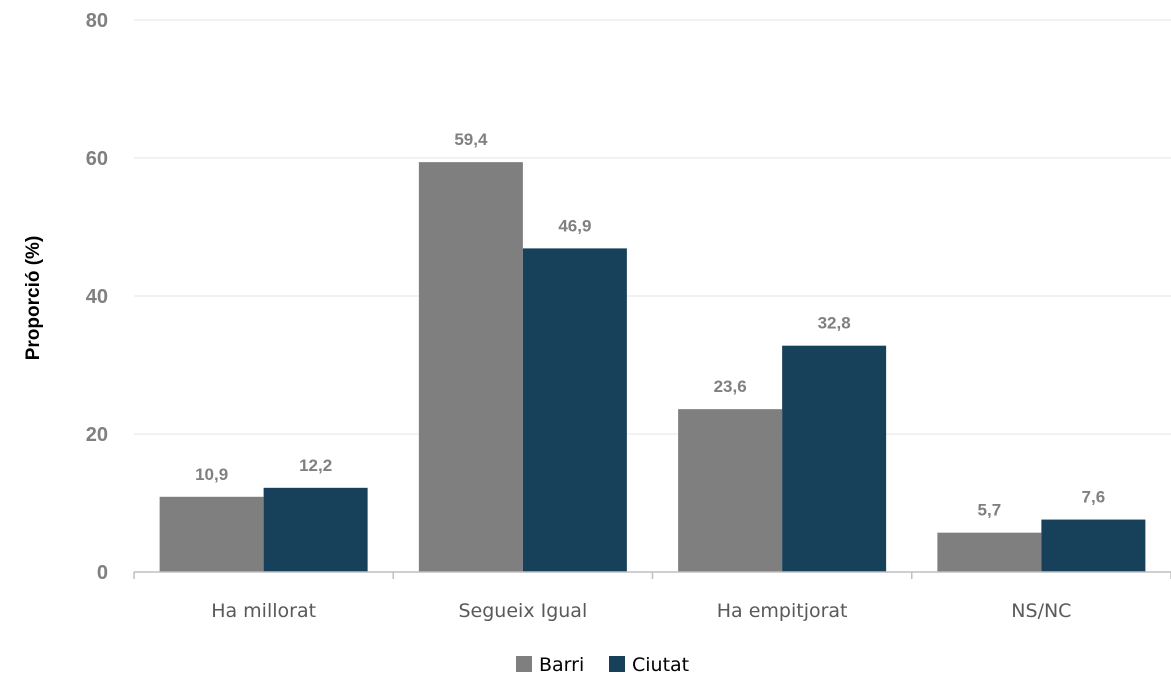  I want to click on data-label: 12,2, so click(315, 465).